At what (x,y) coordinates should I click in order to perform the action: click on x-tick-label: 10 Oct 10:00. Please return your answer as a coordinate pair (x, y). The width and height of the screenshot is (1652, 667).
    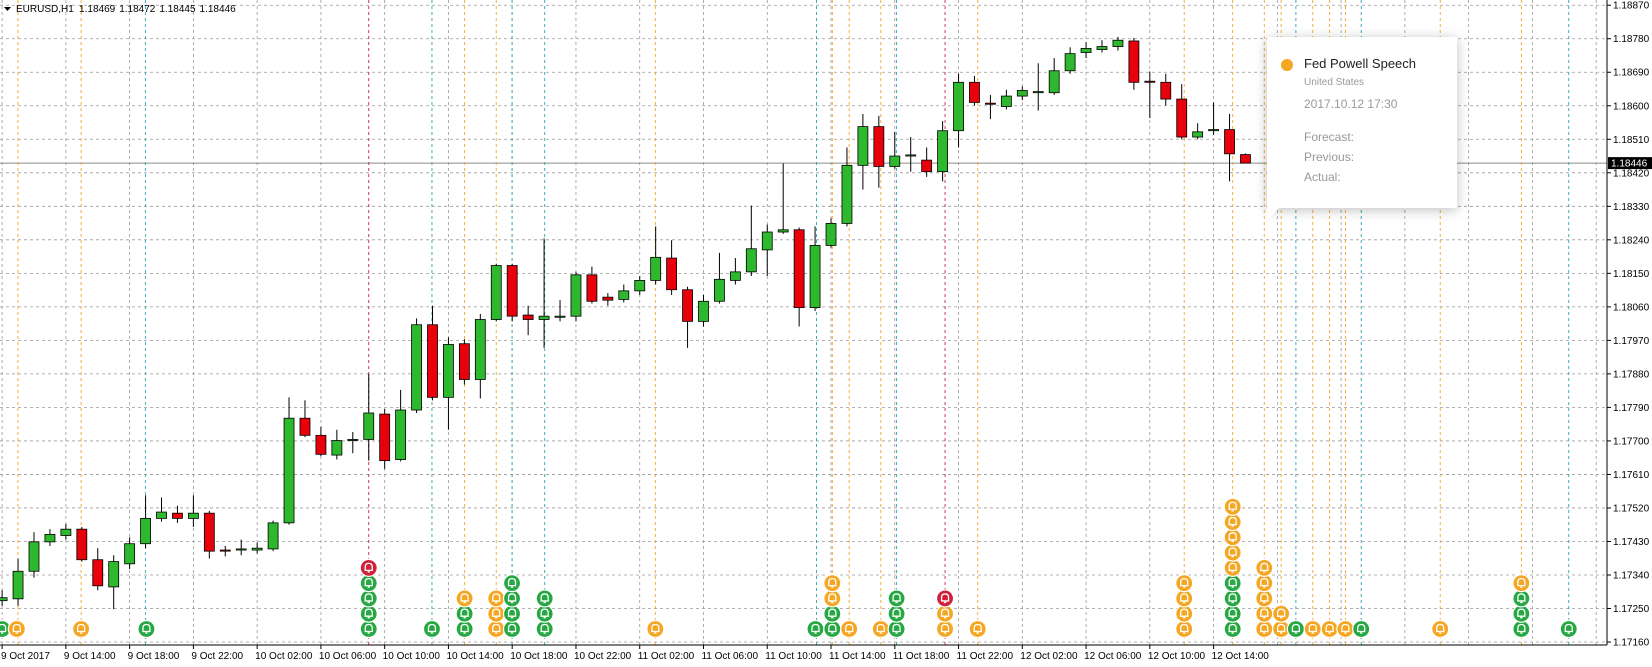
    Looking at the image, I should click on (412, 656).